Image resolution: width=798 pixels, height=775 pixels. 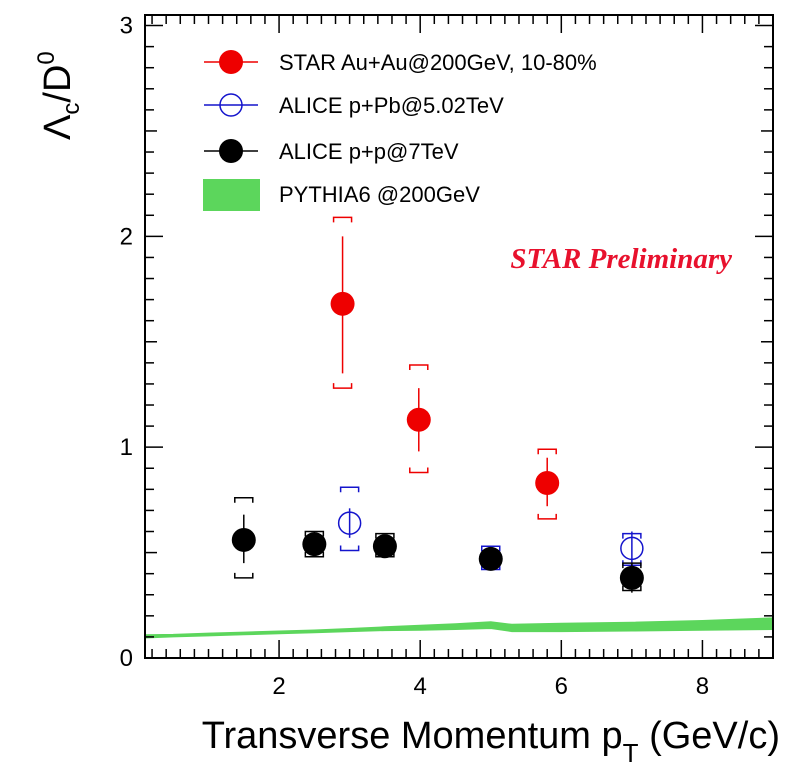 What do you see at coordinates (126, 236) in the screenshot?
I see `y-tick-label: 2` at bounding box center [126, 236].